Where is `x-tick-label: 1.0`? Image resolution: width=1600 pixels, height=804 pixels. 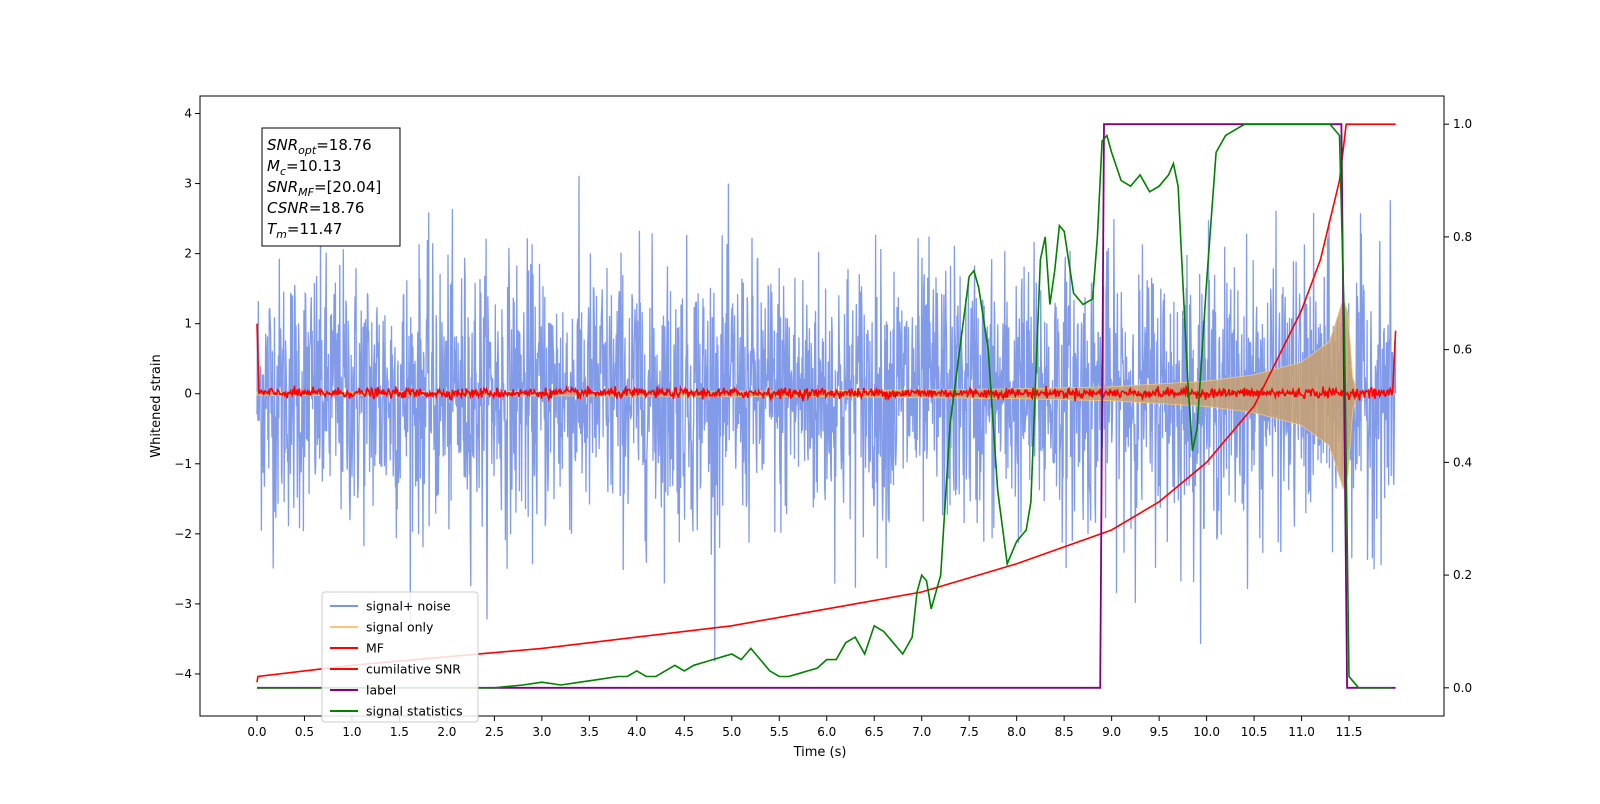
x-tick-label: 1.0 is located at coordinates (351, 732).